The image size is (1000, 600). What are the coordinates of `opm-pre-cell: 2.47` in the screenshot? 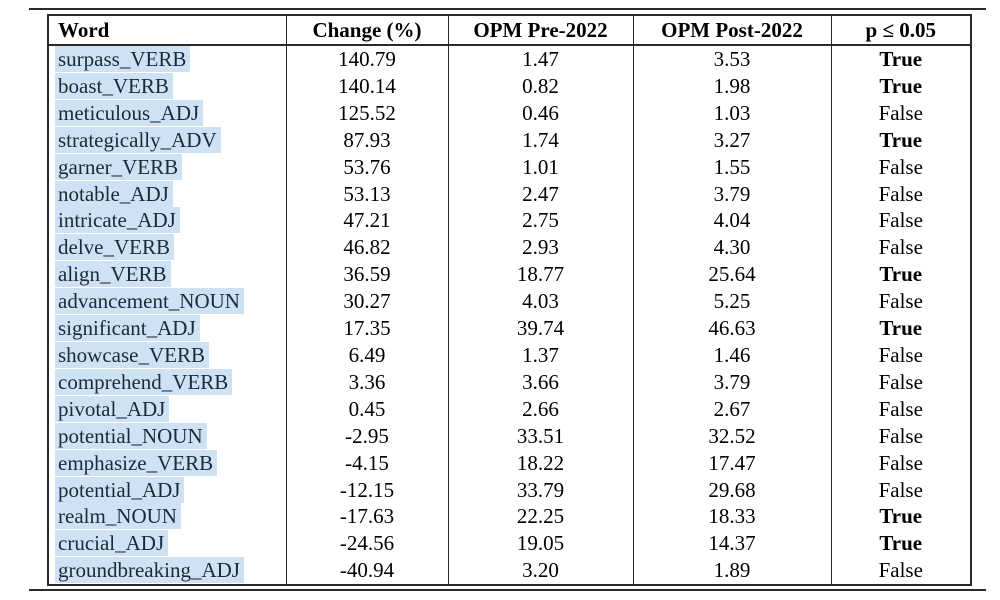 It's located at (541, 194).